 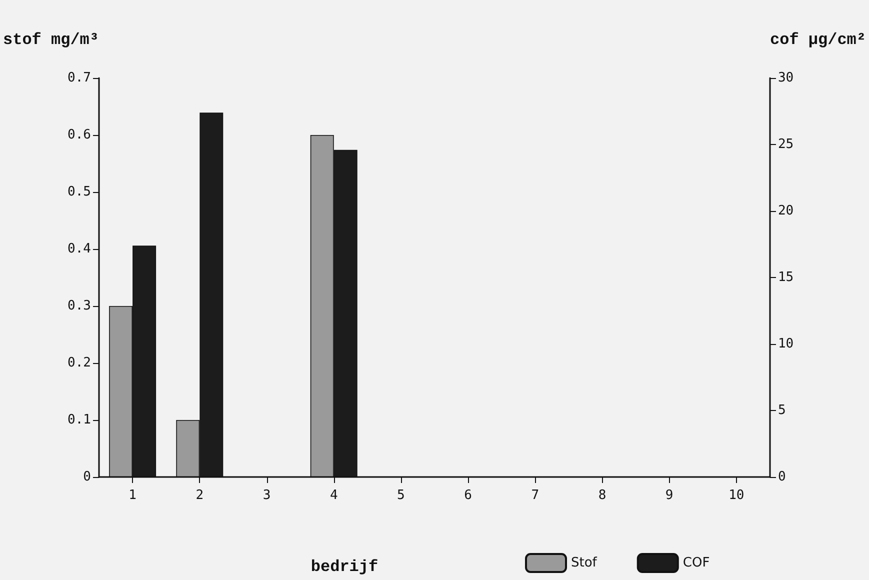 I want to click on y-tick-label: 0.6, so click(x=80, y=135).